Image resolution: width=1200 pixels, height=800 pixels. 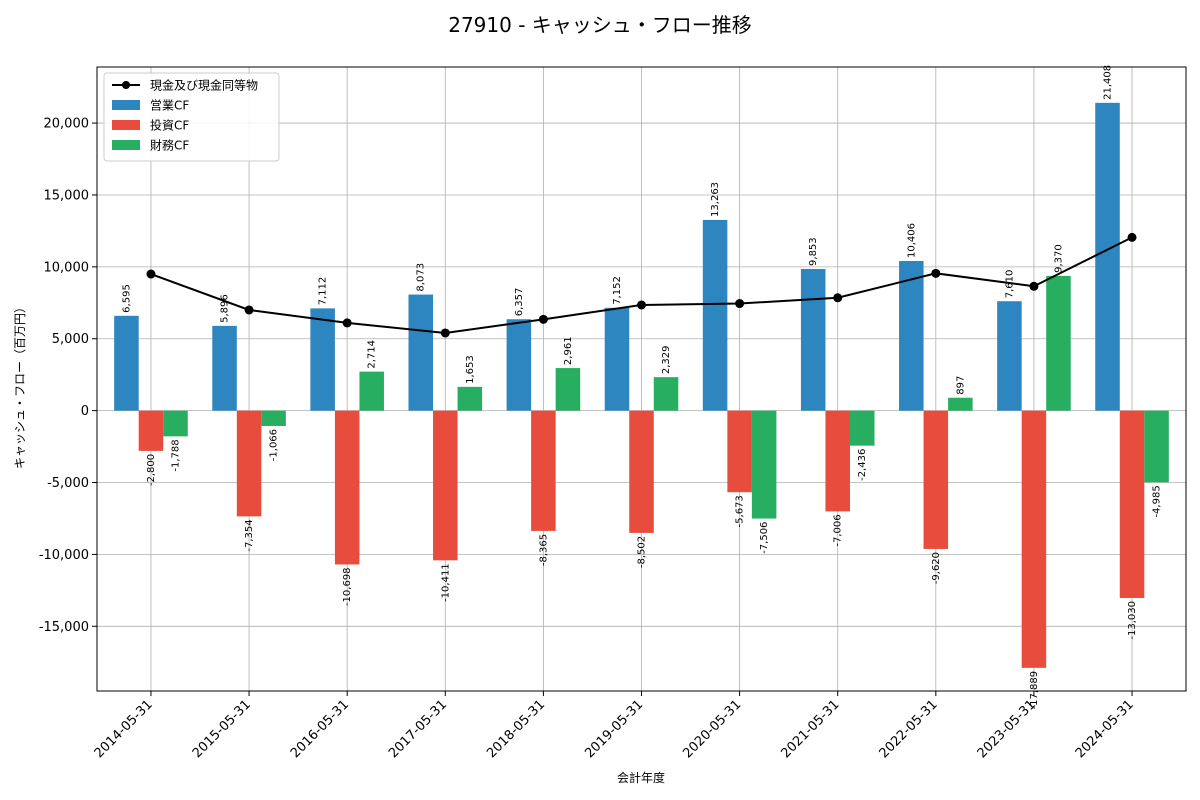 I want to click on bar-value-label: -9,620, so click(x=936, y=568).